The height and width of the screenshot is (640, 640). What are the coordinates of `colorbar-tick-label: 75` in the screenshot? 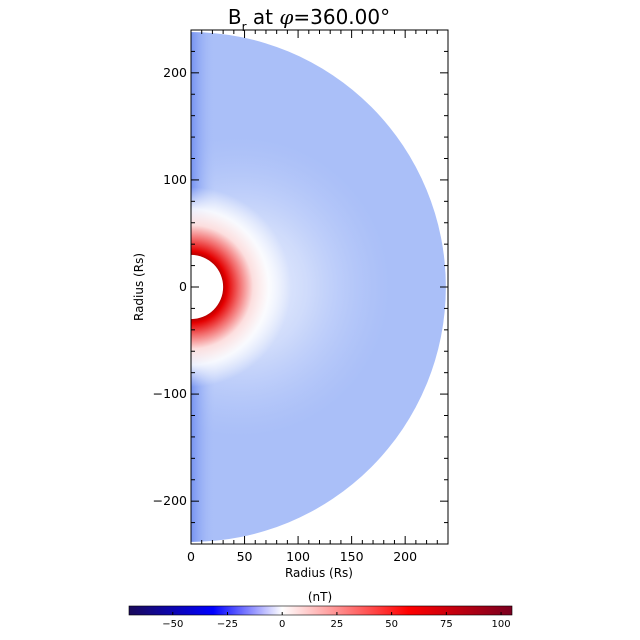 It's located at (446, 624).